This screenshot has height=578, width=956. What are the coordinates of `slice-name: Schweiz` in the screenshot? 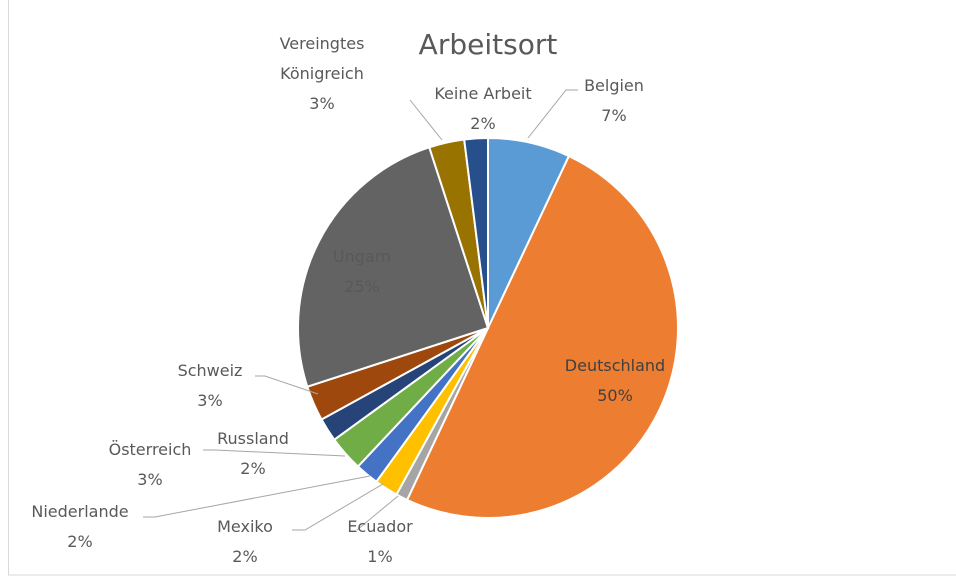 It's located at (210, 370).